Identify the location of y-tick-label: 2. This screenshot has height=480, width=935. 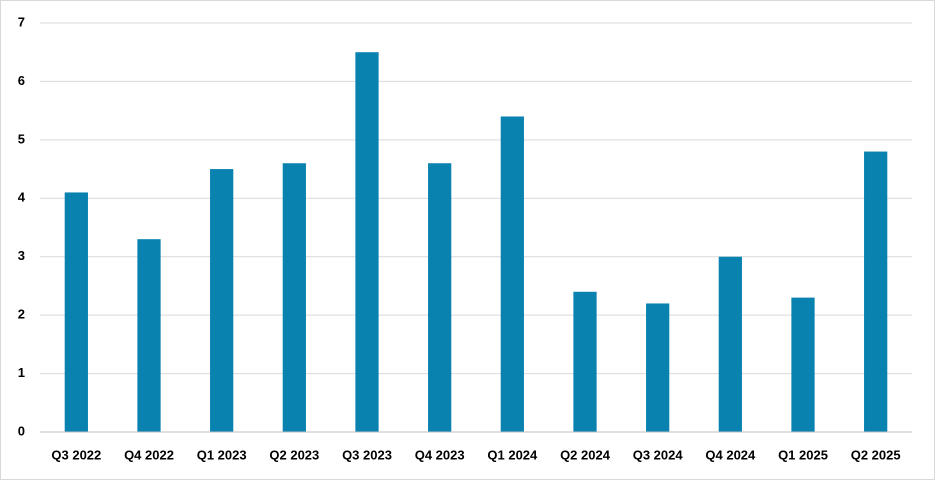
(21, 314).